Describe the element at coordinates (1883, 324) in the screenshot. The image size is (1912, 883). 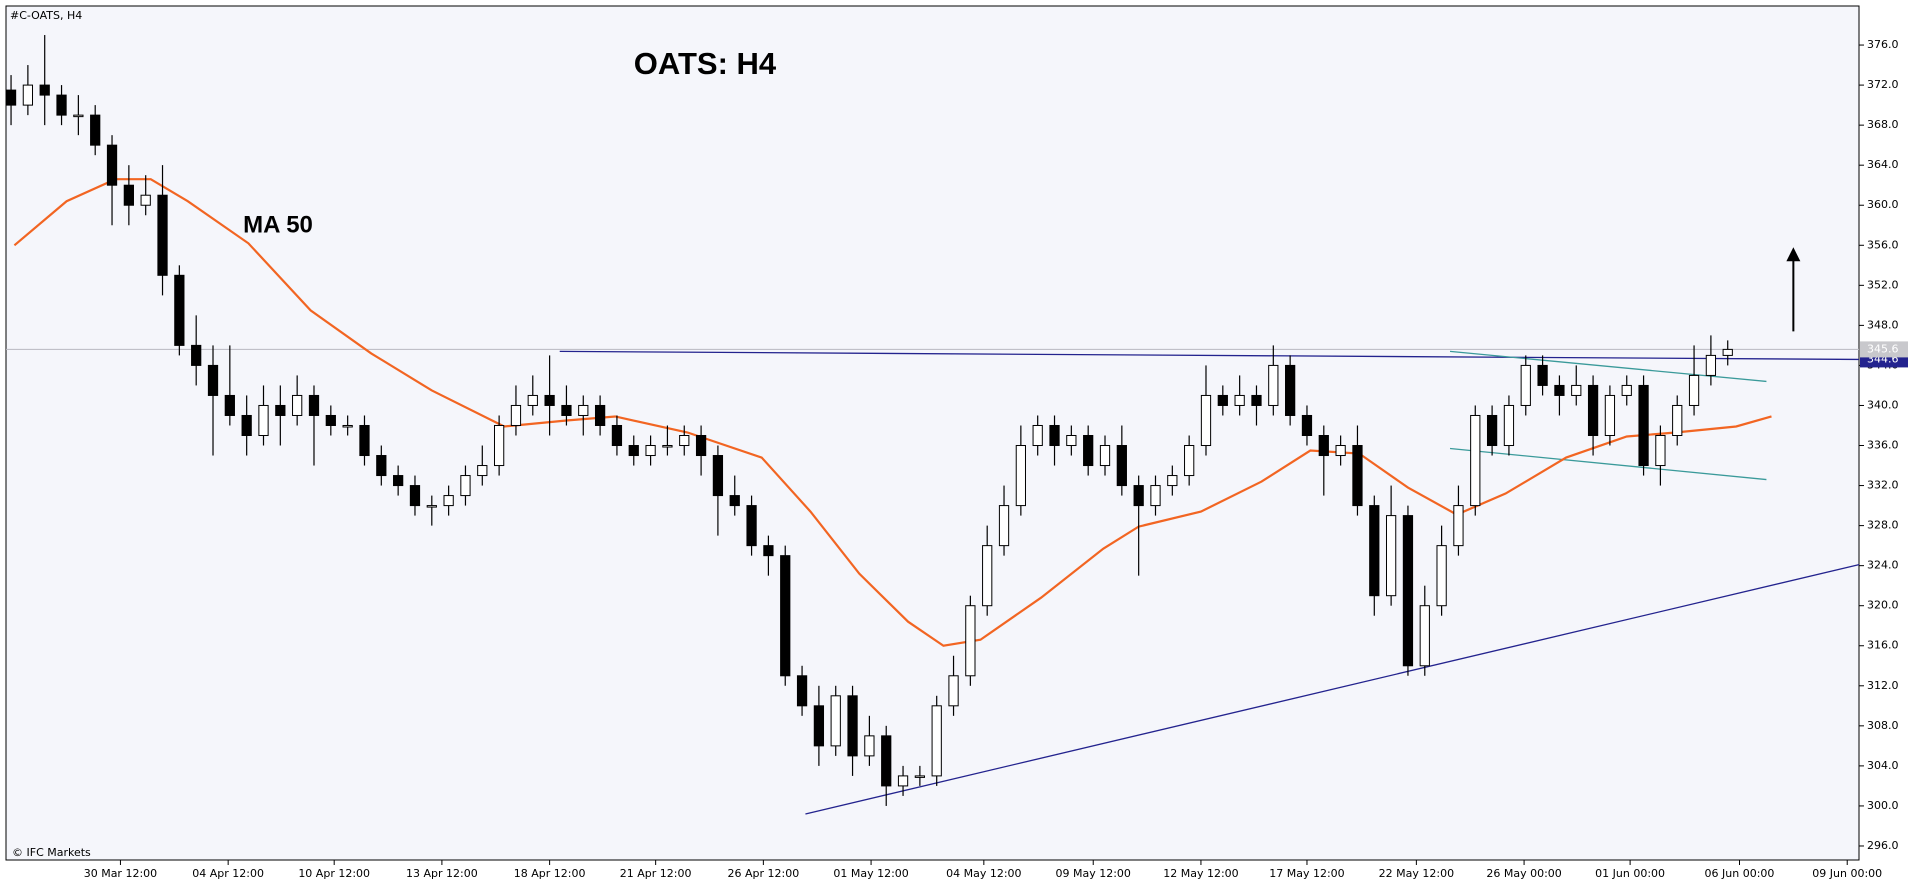
I see `y-tick-label: 348.0` at that location.